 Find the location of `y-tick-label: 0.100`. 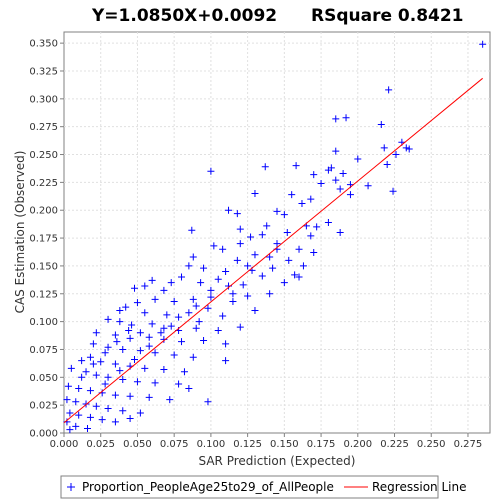

y-tick-label: 0.100 is located at coordinates (43, 322).